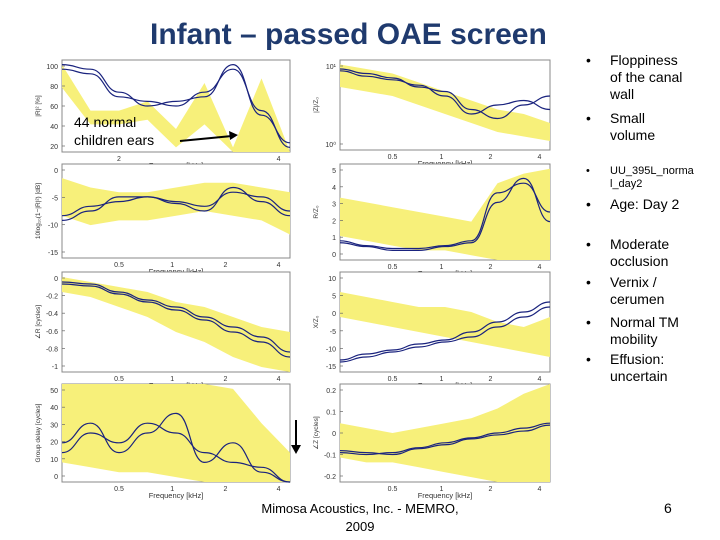  Describe the element at coordinates (652, 178) in the screenshot. I see `bullet-text: UU_395L_norma l_day2` at that location.